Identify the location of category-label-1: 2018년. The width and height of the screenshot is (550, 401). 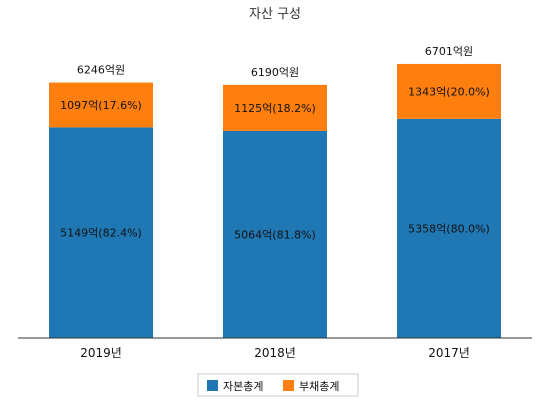
(275, 353).